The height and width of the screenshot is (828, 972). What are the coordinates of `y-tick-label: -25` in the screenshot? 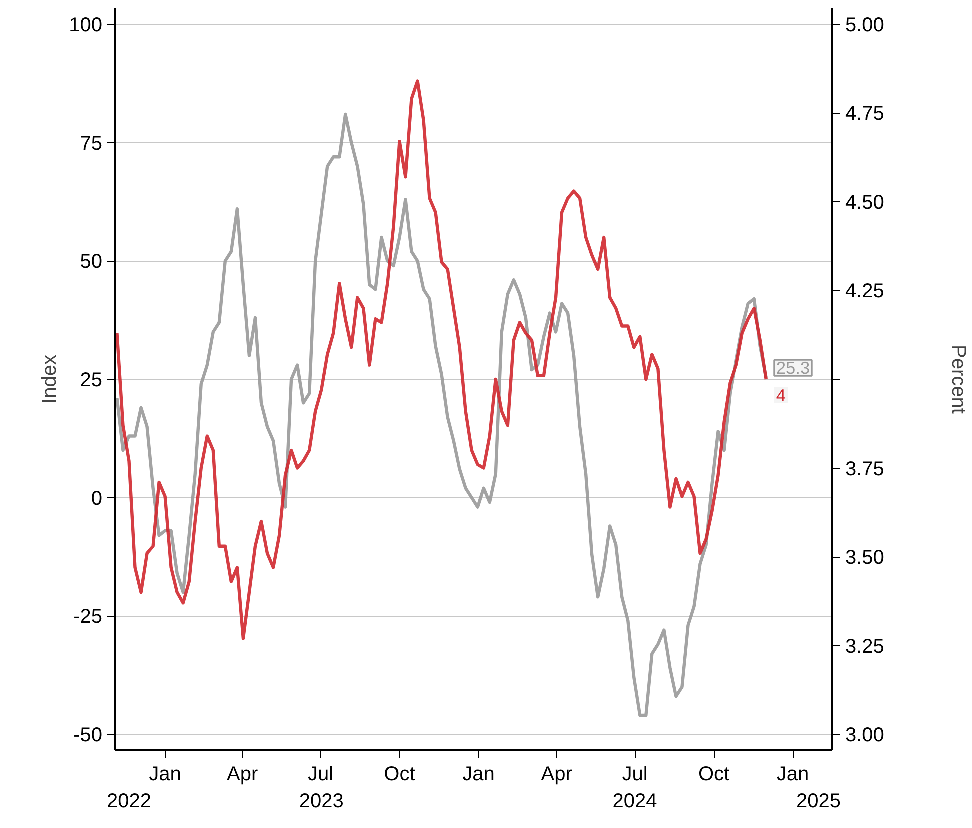 It's located at (88, 617).